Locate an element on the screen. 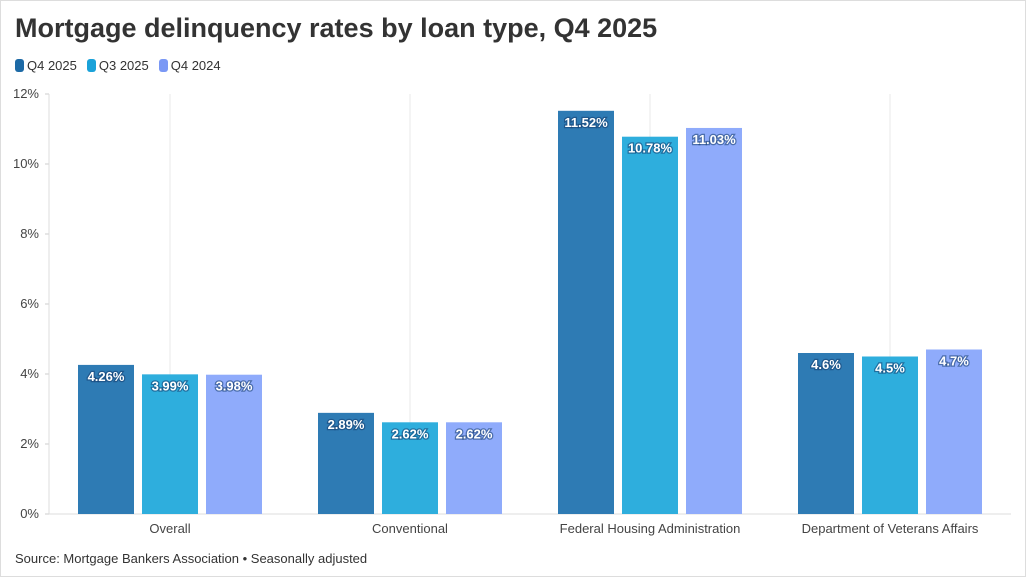 The width and height of the screenshot is (1026, 577). data-label: 3.99% is located at coordinates (170, 385).